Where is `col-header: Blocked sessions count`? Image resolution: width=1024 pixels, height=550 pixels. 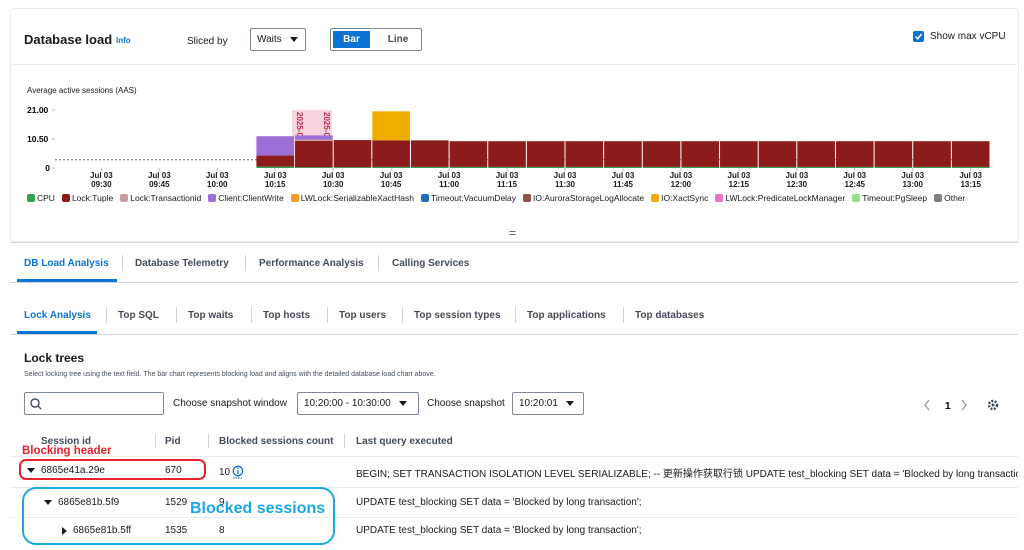 col-header: Blocked sessions count is located at coordinates (276, 441).